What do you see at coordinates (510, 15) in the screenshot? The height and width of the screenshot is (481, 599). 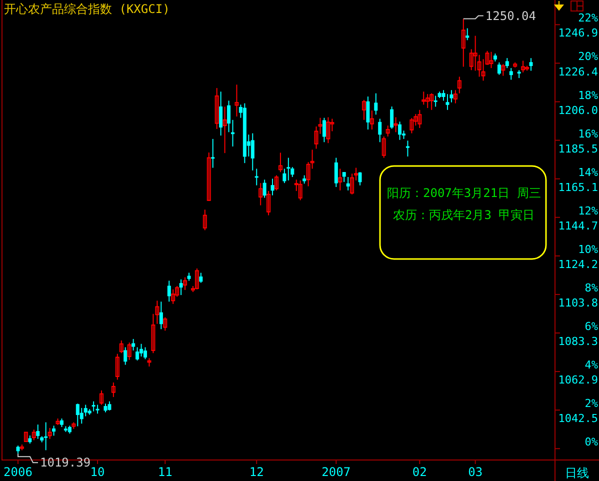 I see `annotation: 1250.04` at bounding box center [510, 15].